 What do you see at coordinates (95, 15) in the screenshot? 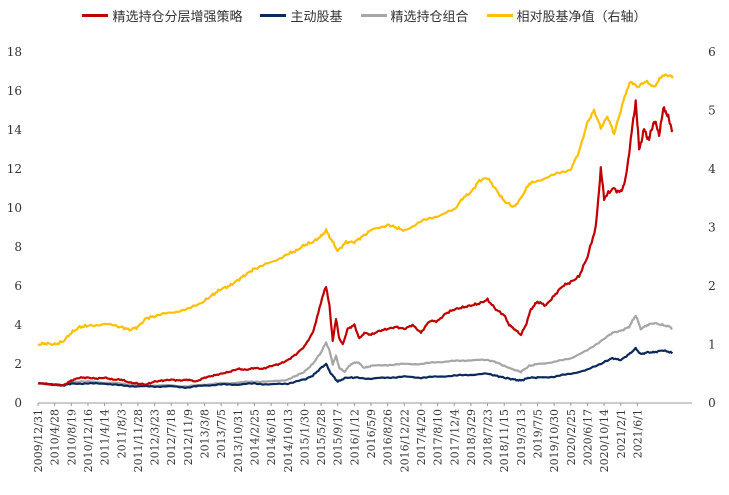
I see `legend-swatch-strategy` at bounding box center [95, 15].